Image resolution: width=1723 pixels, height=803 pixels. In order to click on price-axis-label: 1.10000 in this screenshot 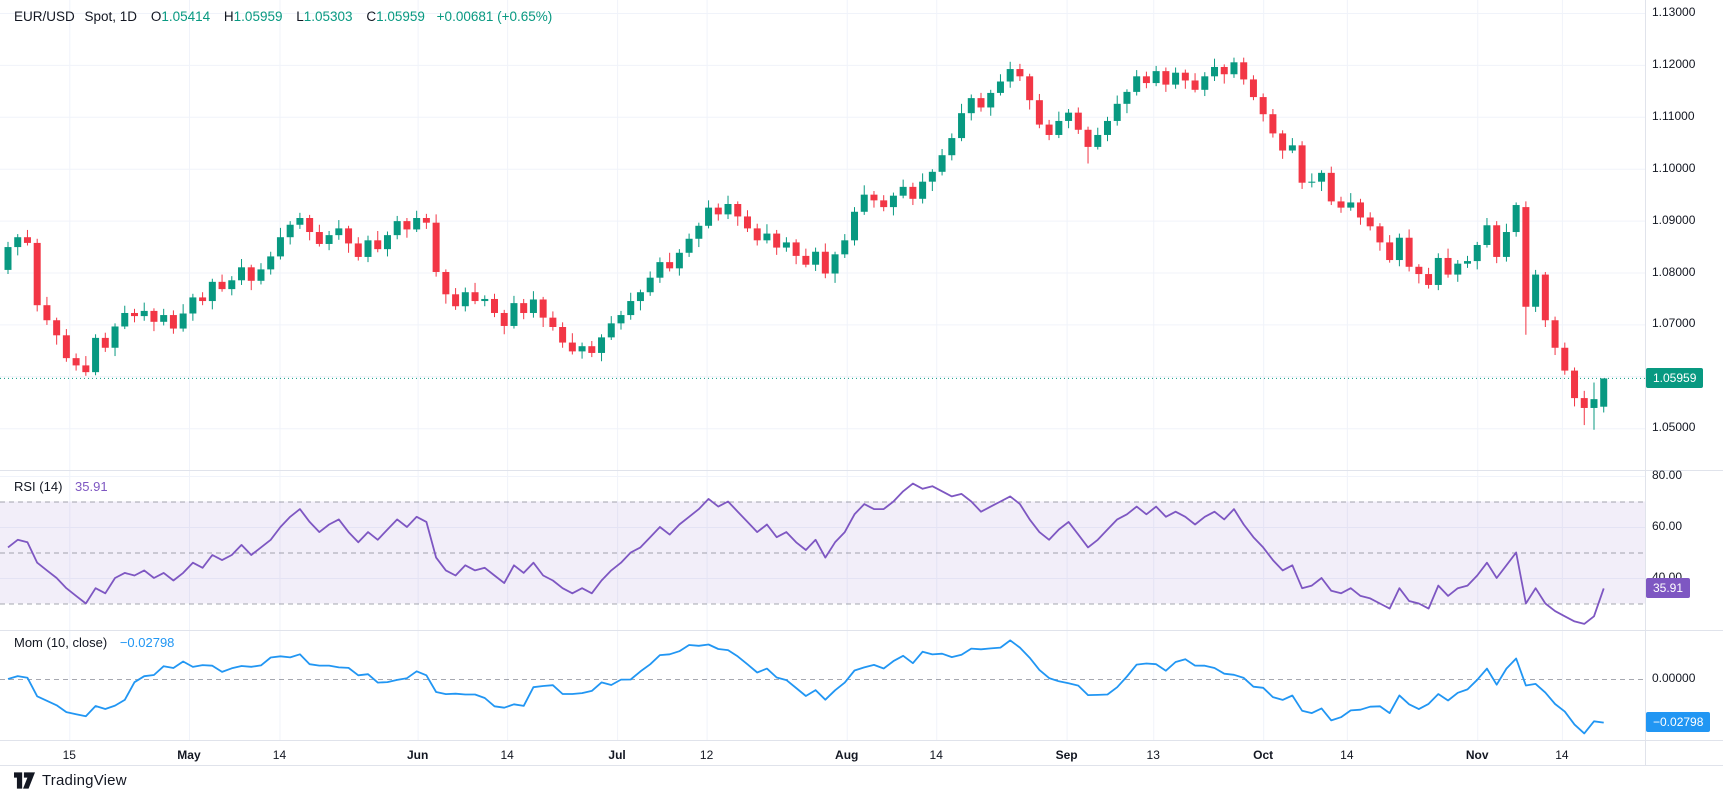, I will do `click(1674, 167)`.